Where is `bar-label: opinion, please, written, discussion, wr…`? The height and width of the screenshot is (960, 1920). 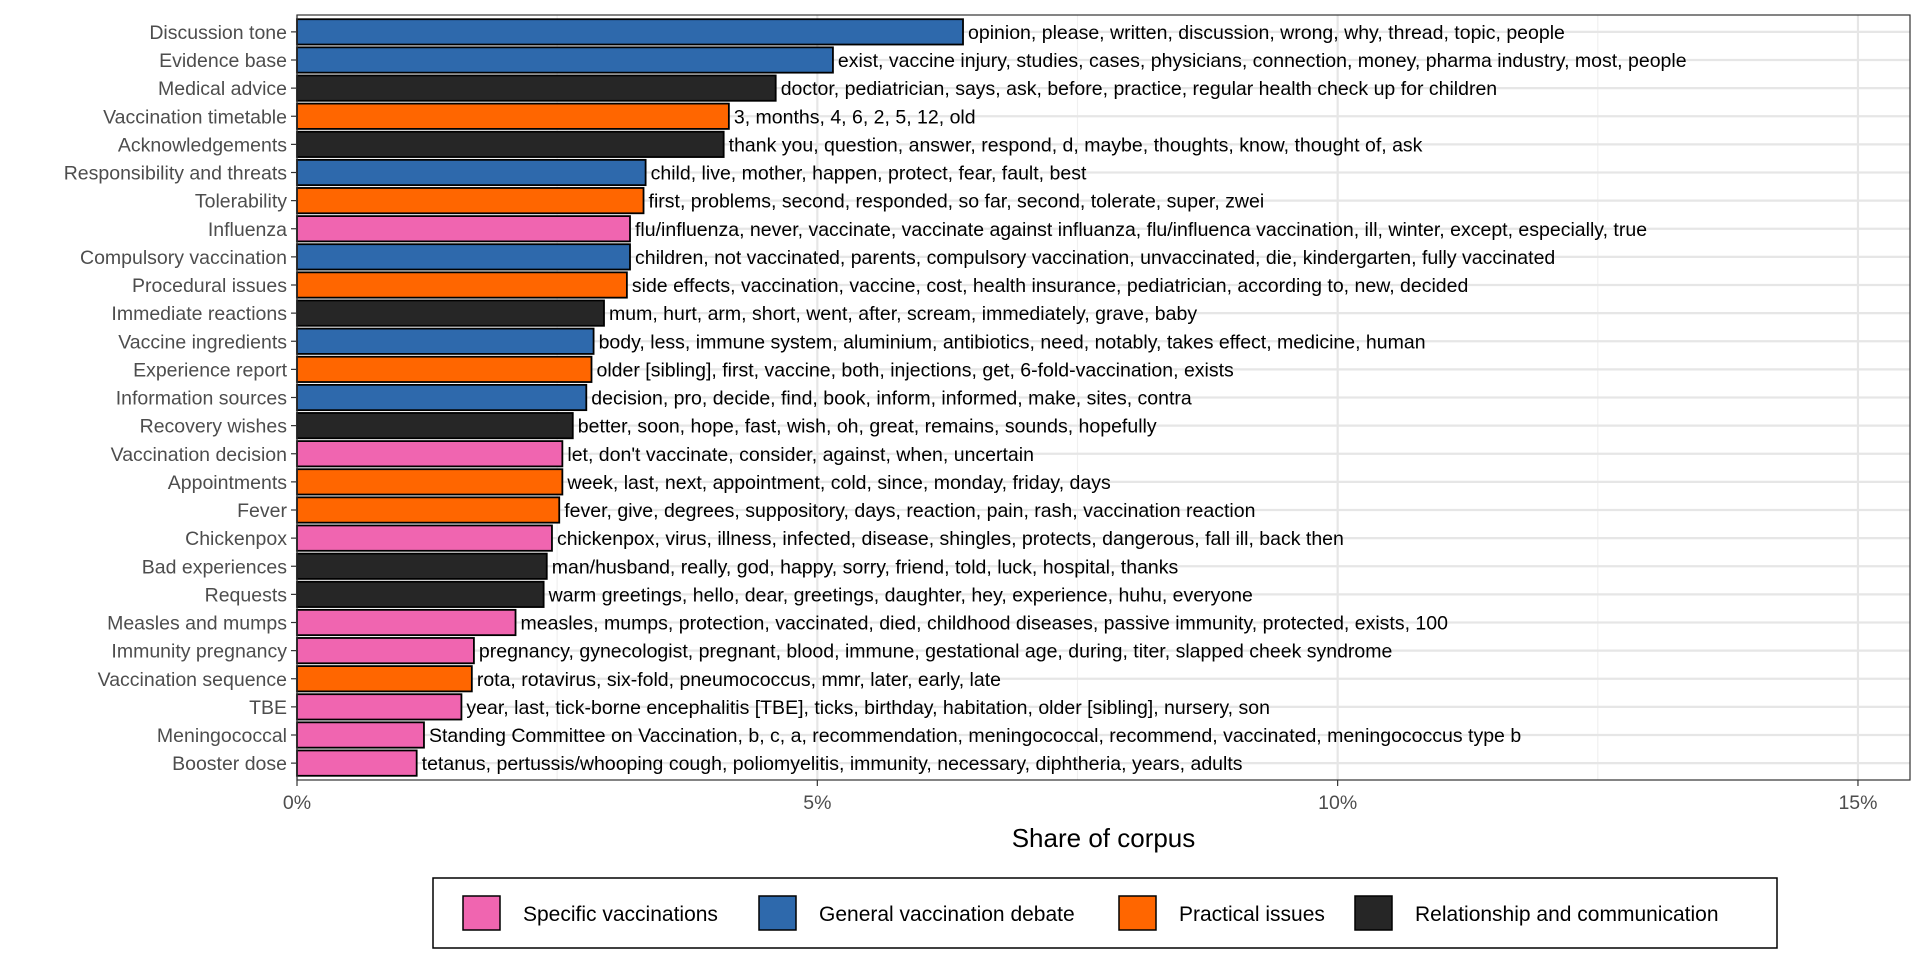 bar-label: opinion, please, written, discussion, wr… is located at coordinates (1266, 33).